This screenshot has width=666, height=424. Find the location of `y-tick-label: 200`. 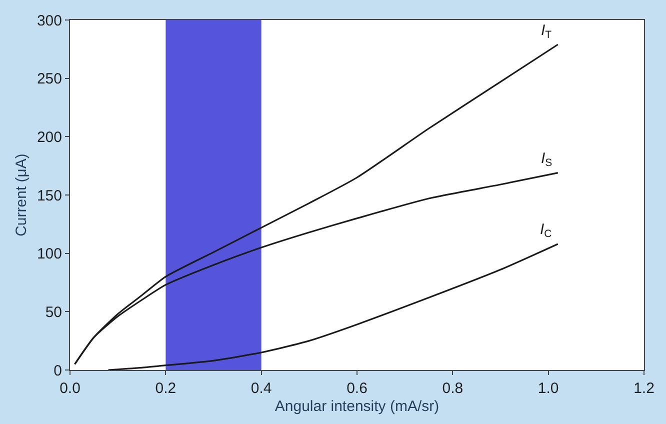

y-tick-label: 200 is located at coordinates (49, 137).